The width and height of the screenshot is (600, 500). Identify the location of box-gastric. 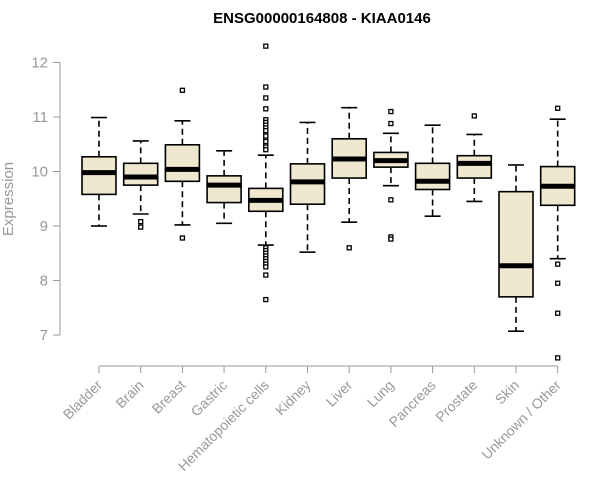
(224, 187).